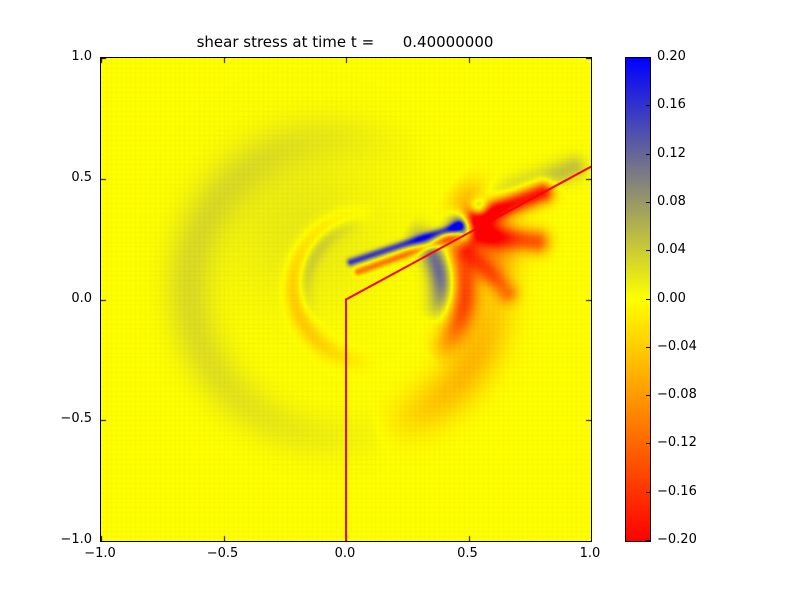 This screenshot has height=600, width=800. What do you see at coordinates (81, 298) in the screenshot?
I see `y-tick-label: 0.0` at bounding box center [81, 298].